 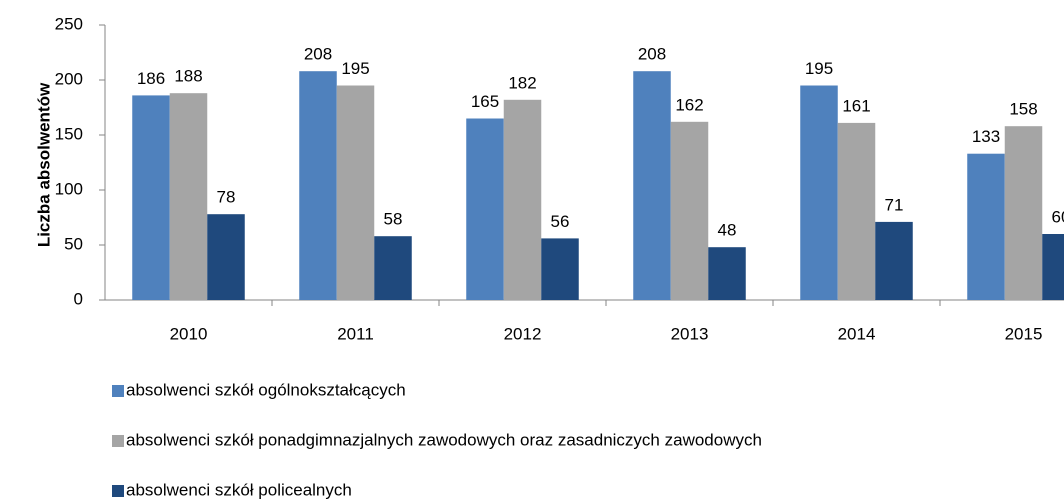 I want to click on data-label: 161, so click(x=856, y=105).